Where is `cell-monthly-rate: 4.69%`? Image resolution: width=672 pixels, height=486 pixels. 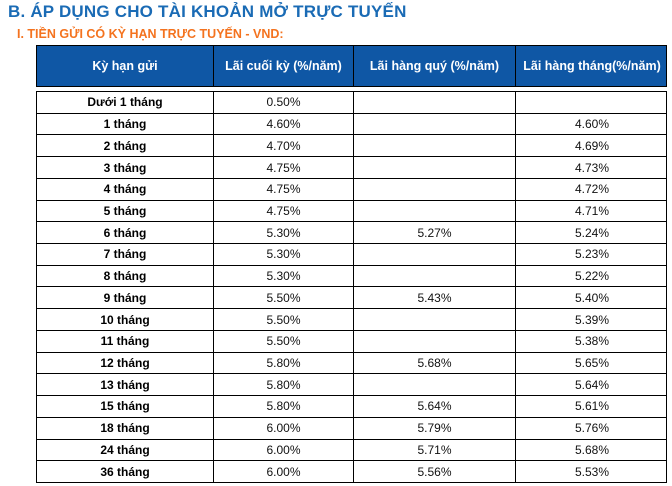
cell-monthly-rate: 4.69% is located at coordinates (592, 145).